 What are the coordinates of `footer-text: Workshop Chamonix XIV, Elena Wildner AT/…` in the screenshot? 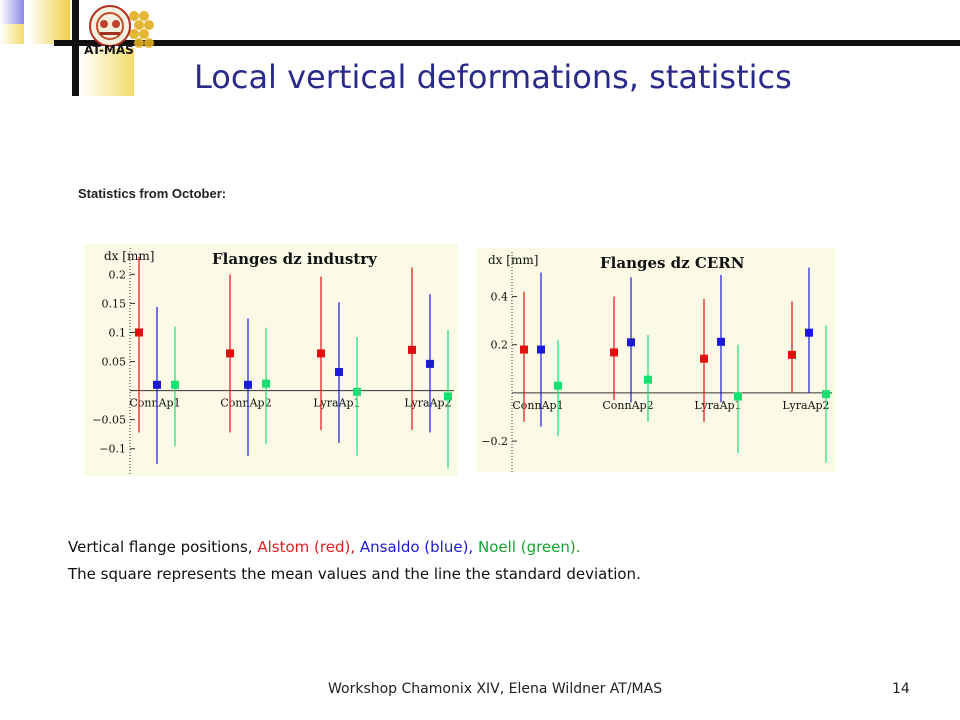 It's located at (495, 689).